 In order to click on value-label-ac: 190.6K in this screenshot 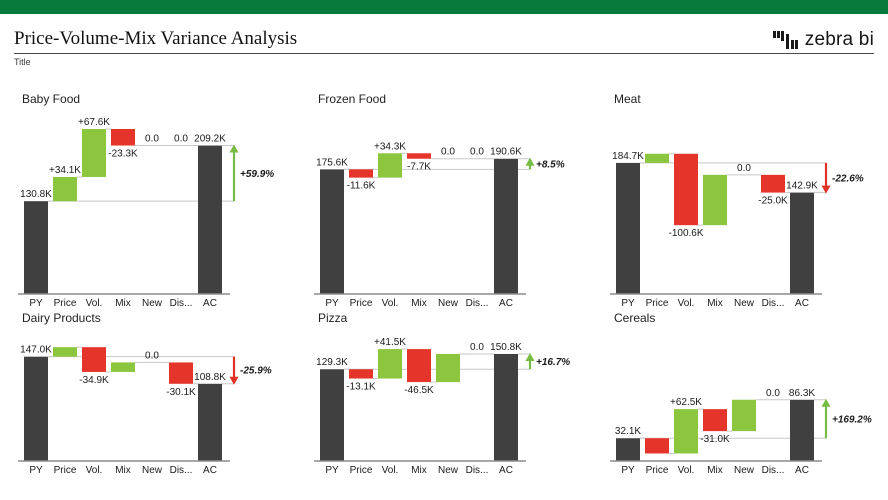, I will do `click(506, 152)`.